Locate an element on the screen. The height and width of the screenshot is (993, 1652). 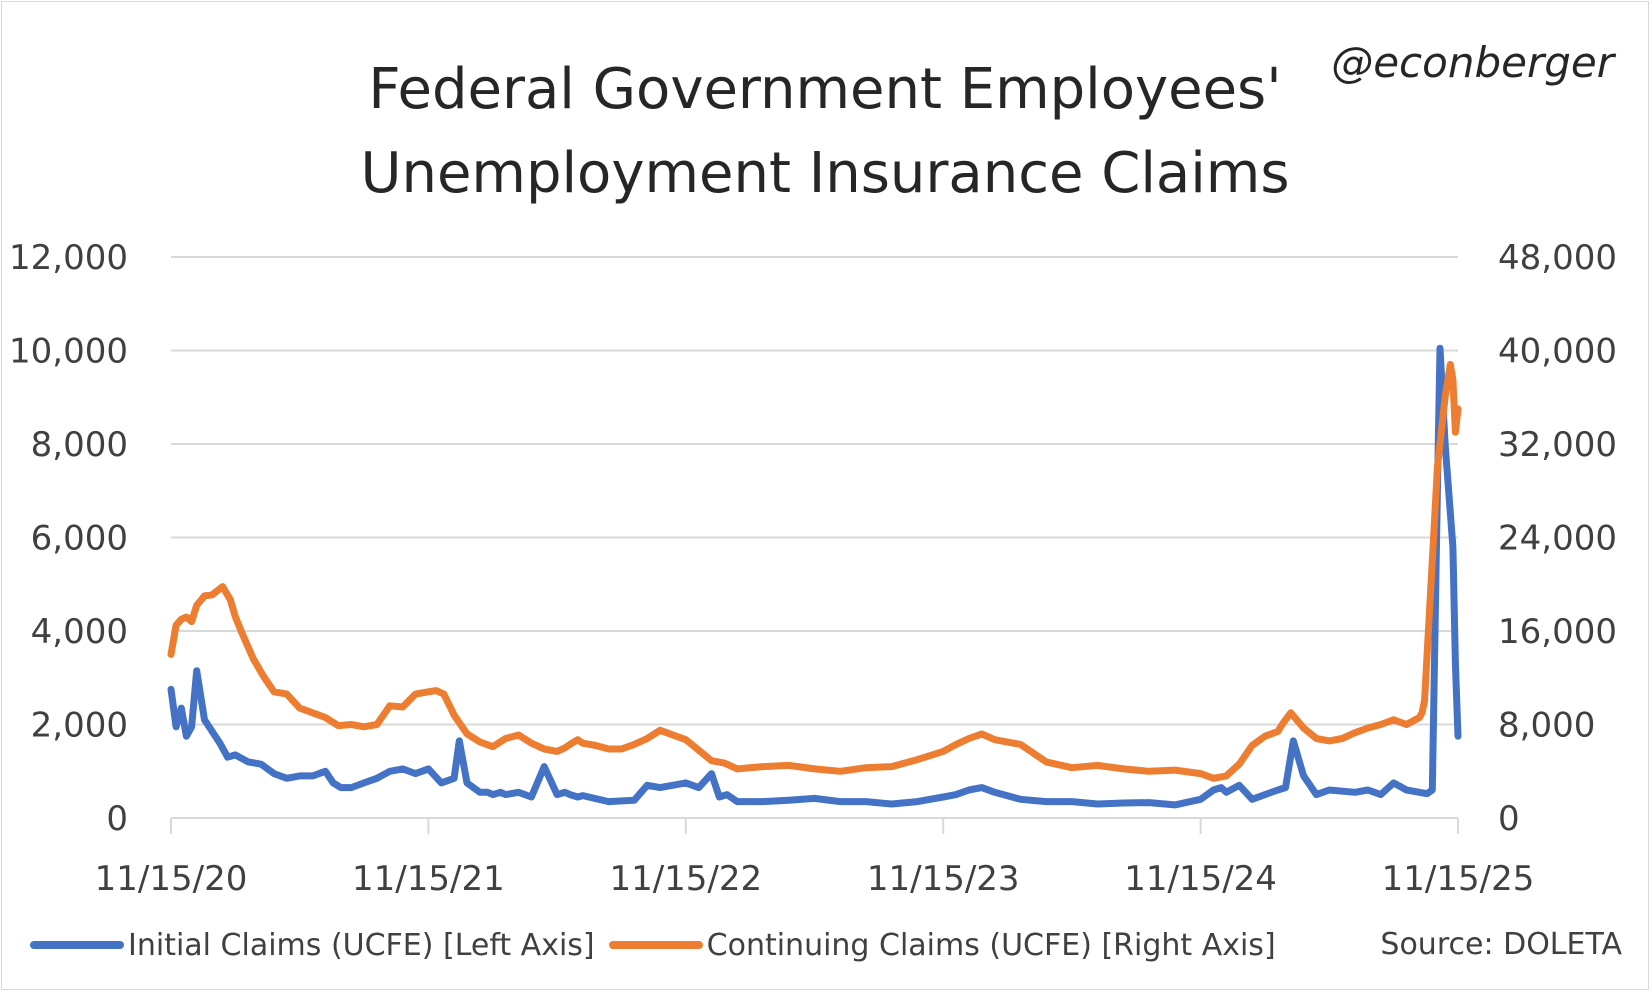
x-tick-label: 11/15/22 is located at coordinates (685, 879).